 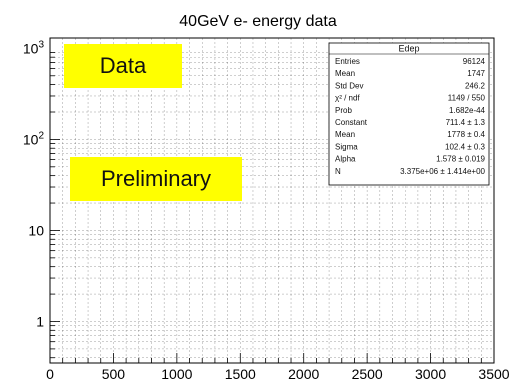 I want to click on y-tick-label: 1, so click(x=40, y=321).